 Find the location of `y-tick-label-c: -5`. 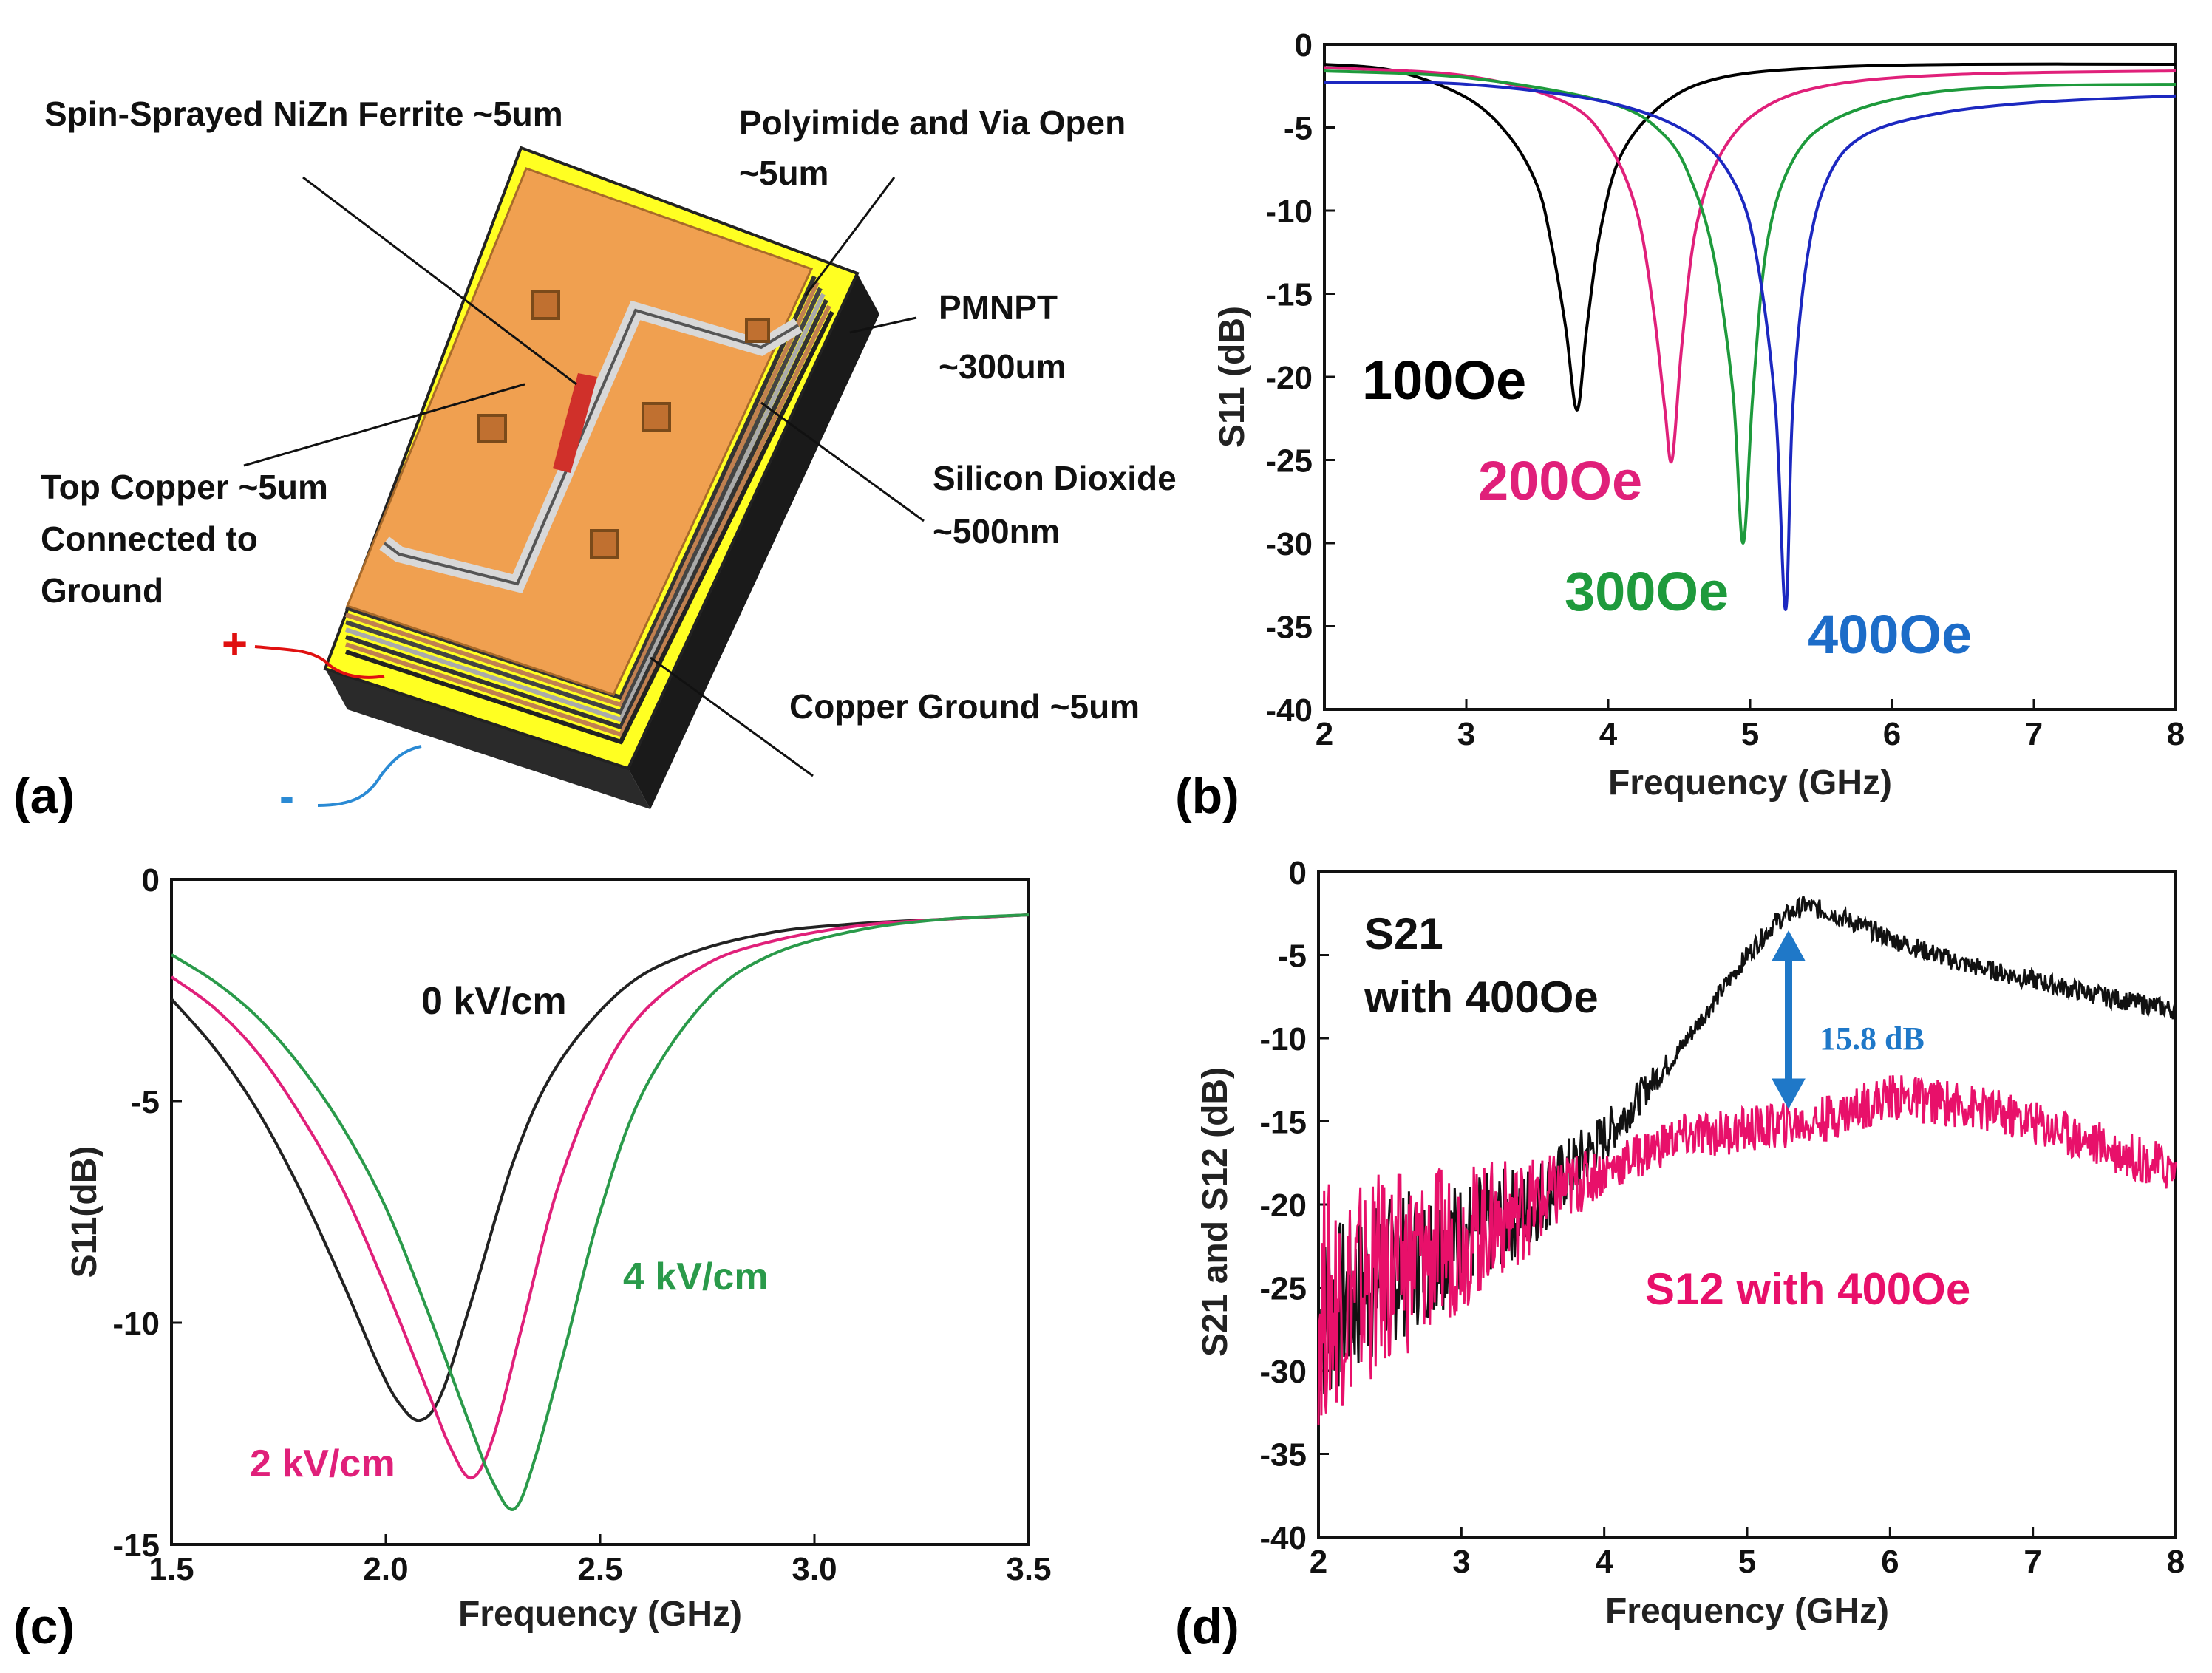

y-tick-label-c: -5 is located at coordinates (145, 1102).